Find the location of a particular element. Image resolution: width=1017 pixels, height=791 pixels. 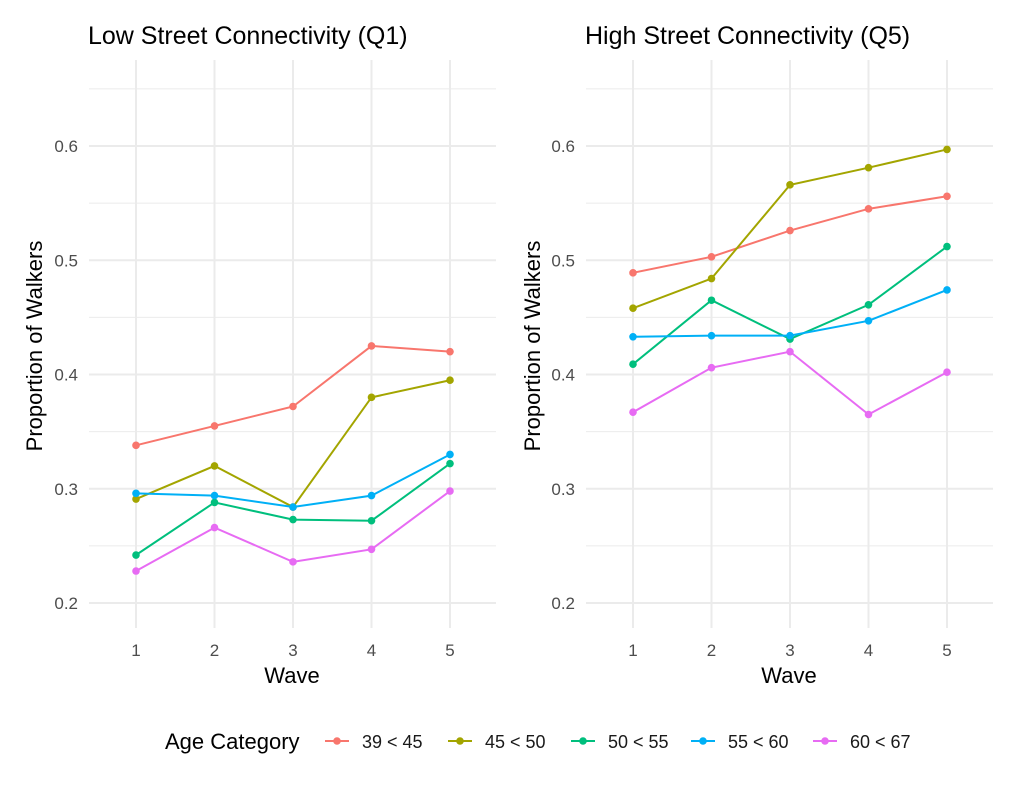

legend-item: 39 < 45 is located at coordinates (374, 742).